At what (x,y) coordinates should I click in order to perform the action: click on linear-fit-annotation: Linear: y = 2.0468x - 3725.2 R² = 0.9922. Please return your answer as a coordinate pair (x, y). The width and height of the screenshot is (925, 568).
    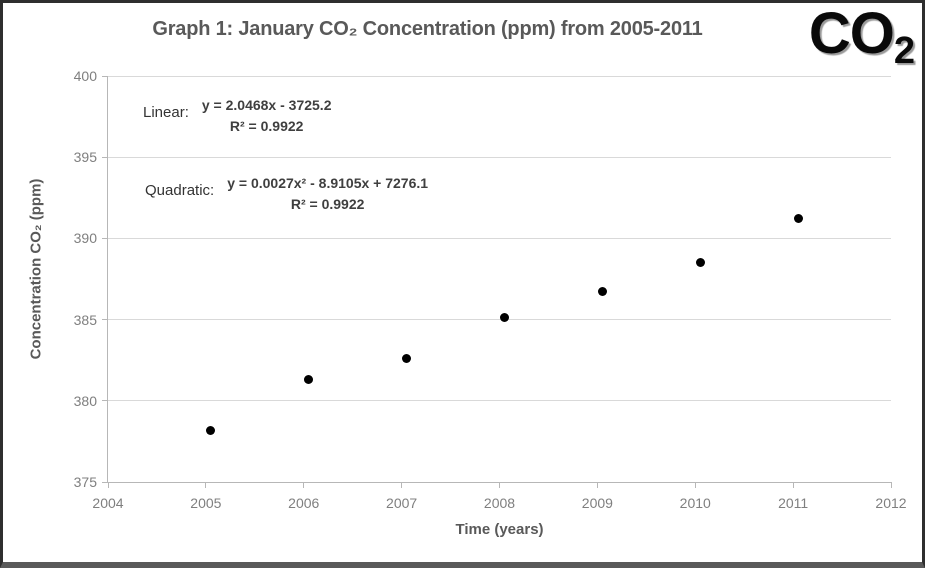
    Looking at the image, I should click on (237, 116).